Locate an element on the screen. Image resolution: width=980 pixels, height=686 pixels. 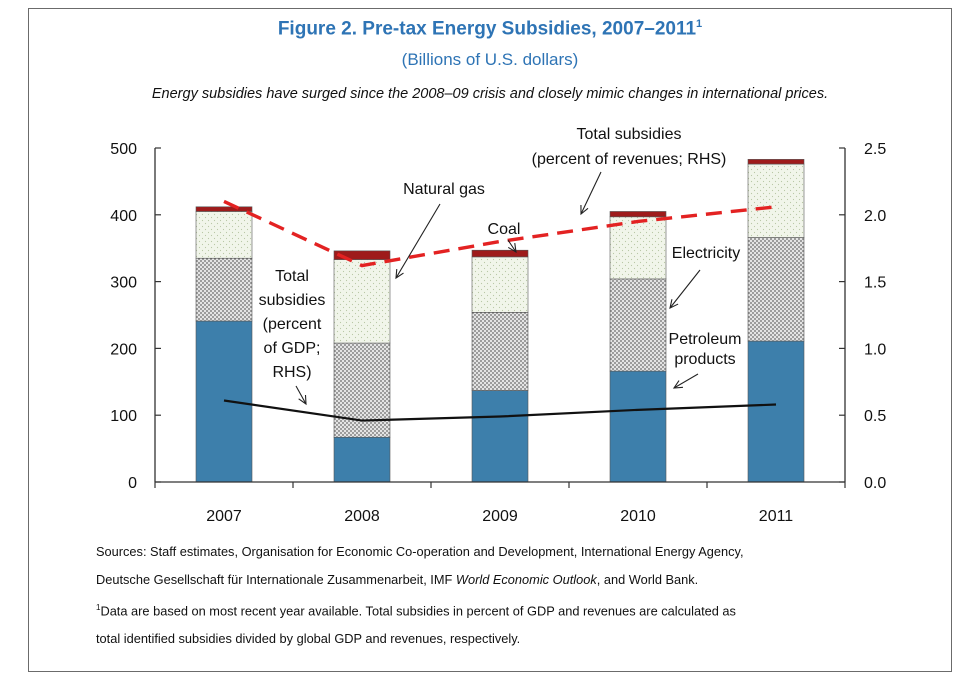
arrow-electricity is located at coordinates (685, 289).